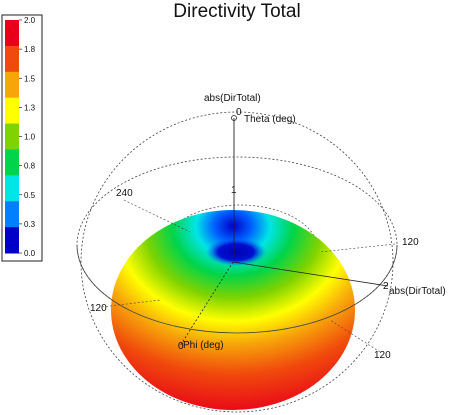  What do you see at coordinates (30, 107) in the screenshot?
I see `colorbar-tick-label: 1.3` at bounding box center [30, 107].